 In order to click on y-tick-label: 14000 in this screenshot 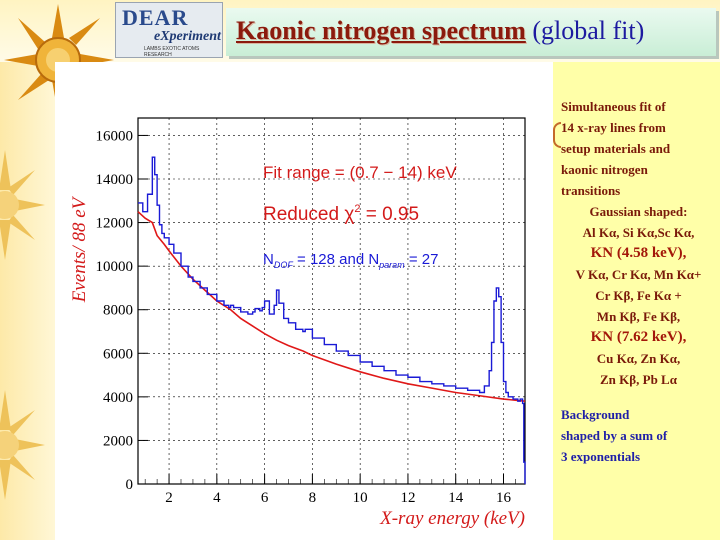, I will do `click(115, 180)`.